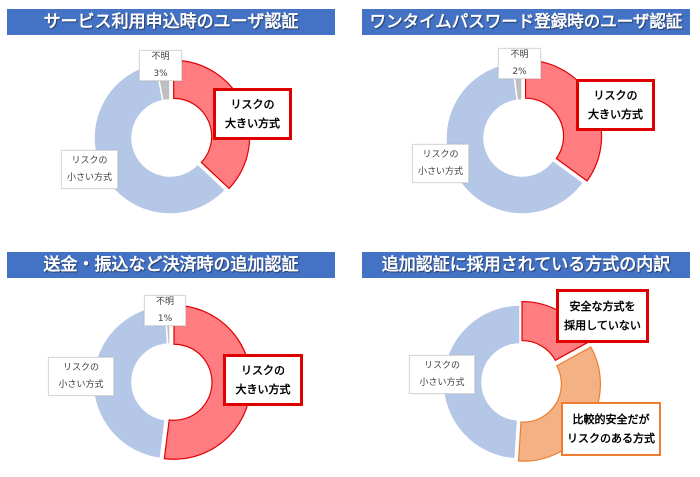 The height and width of the screenshot is (477, 700). I want to click on label-unknown: 不明 2%, so click(519, 63).